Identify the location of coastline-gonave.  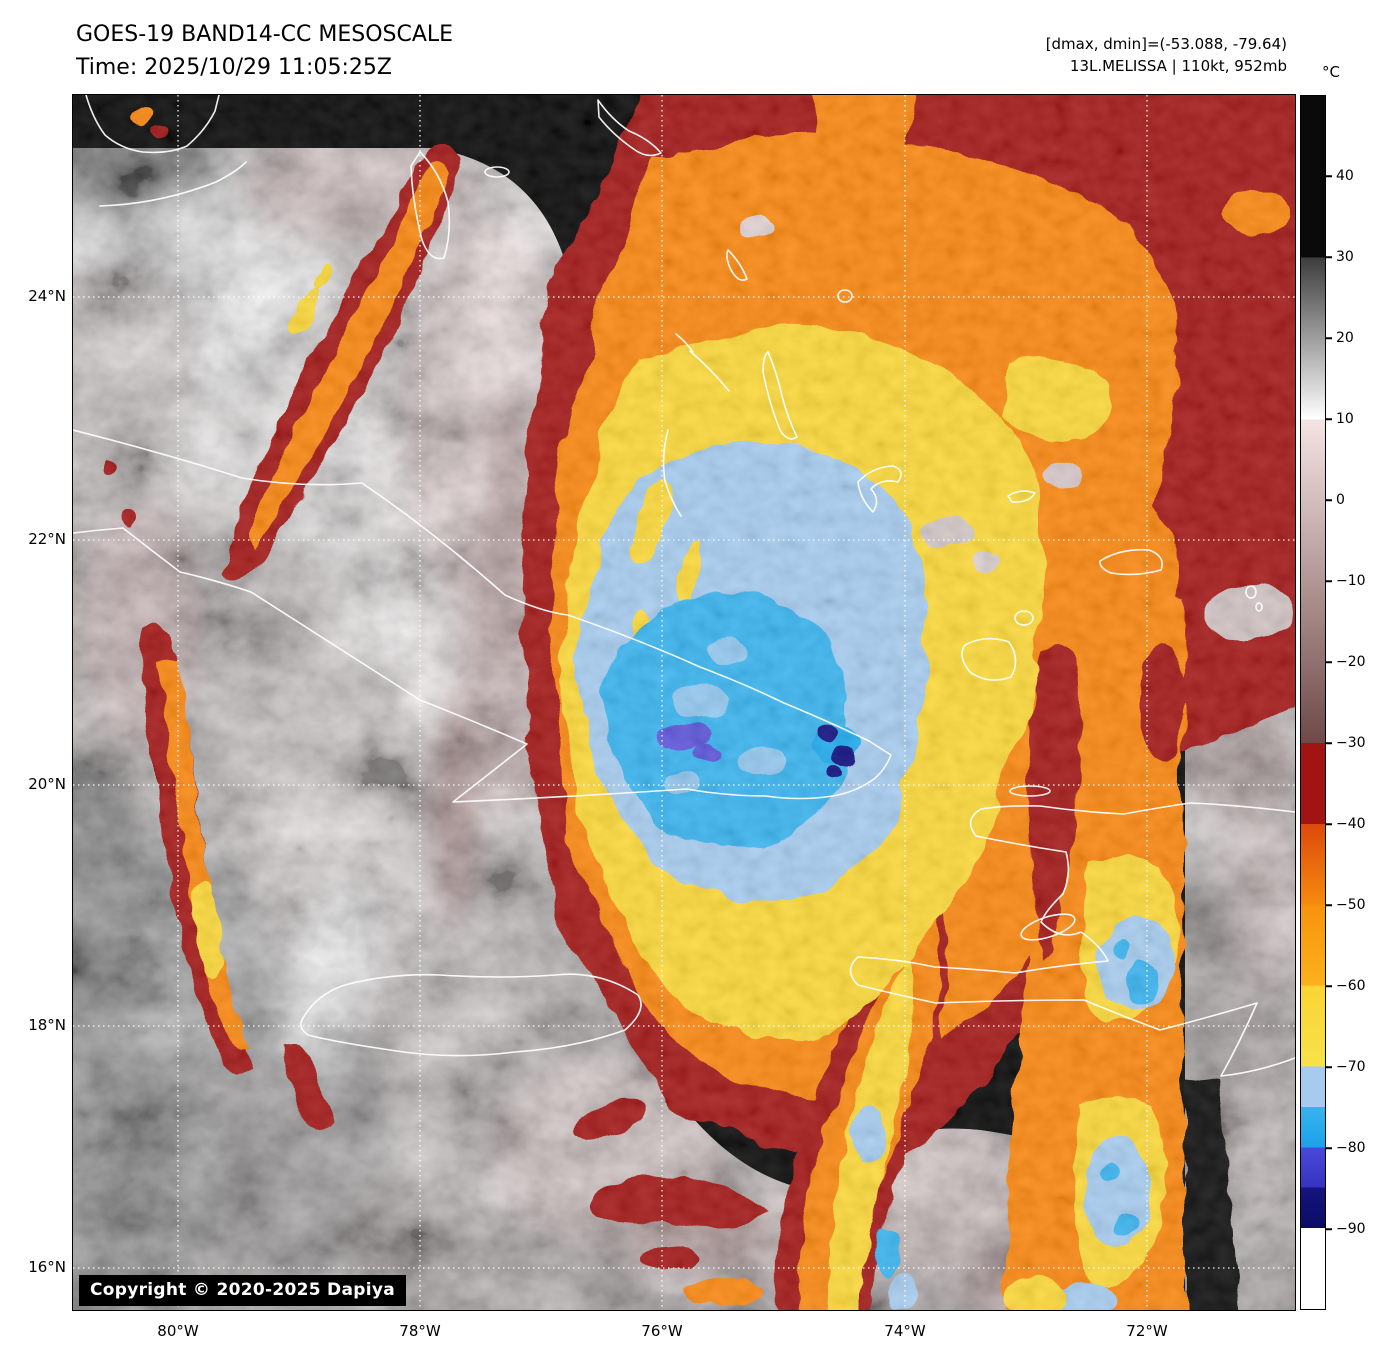
(1048, 927).